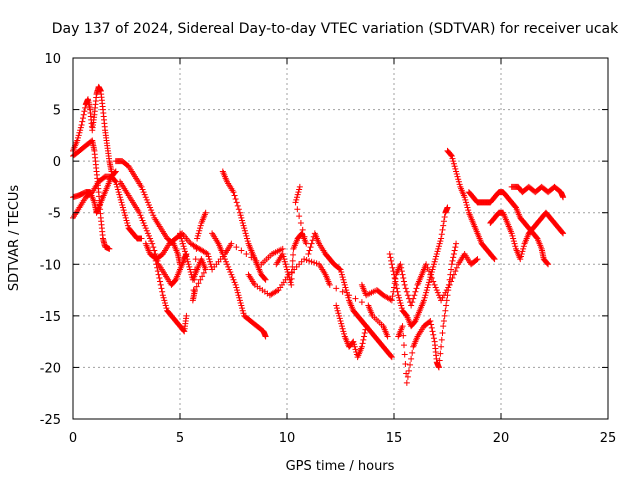 The height and width of the screenshot is (480, 640). I want to click on y-tick-label: 5, so click(57, 111).